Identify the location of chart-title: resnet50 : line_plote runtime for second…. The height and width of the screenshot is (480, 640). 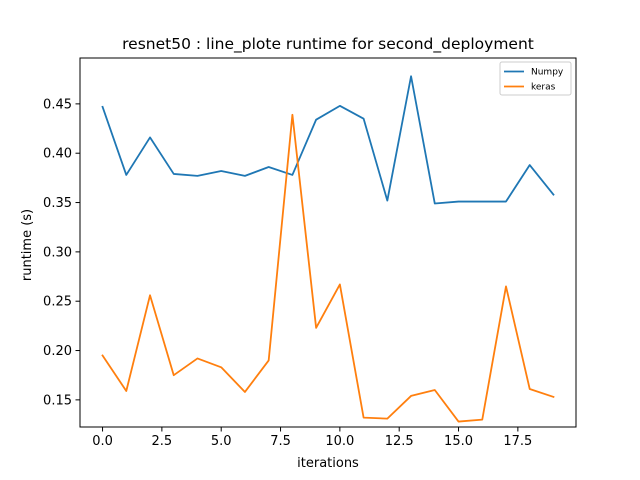
(328, 44).